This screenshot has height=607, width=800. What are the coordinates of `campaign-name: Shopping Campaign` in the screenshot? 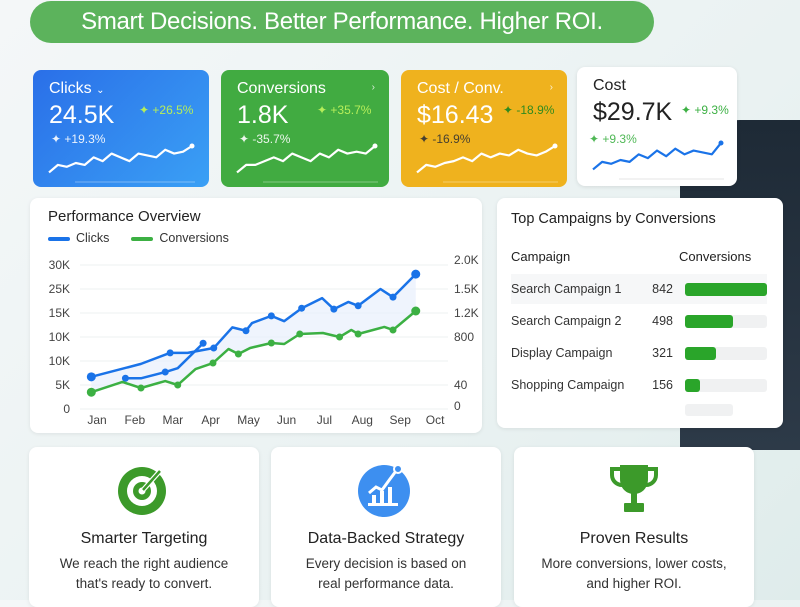 It's located at (568, 385).